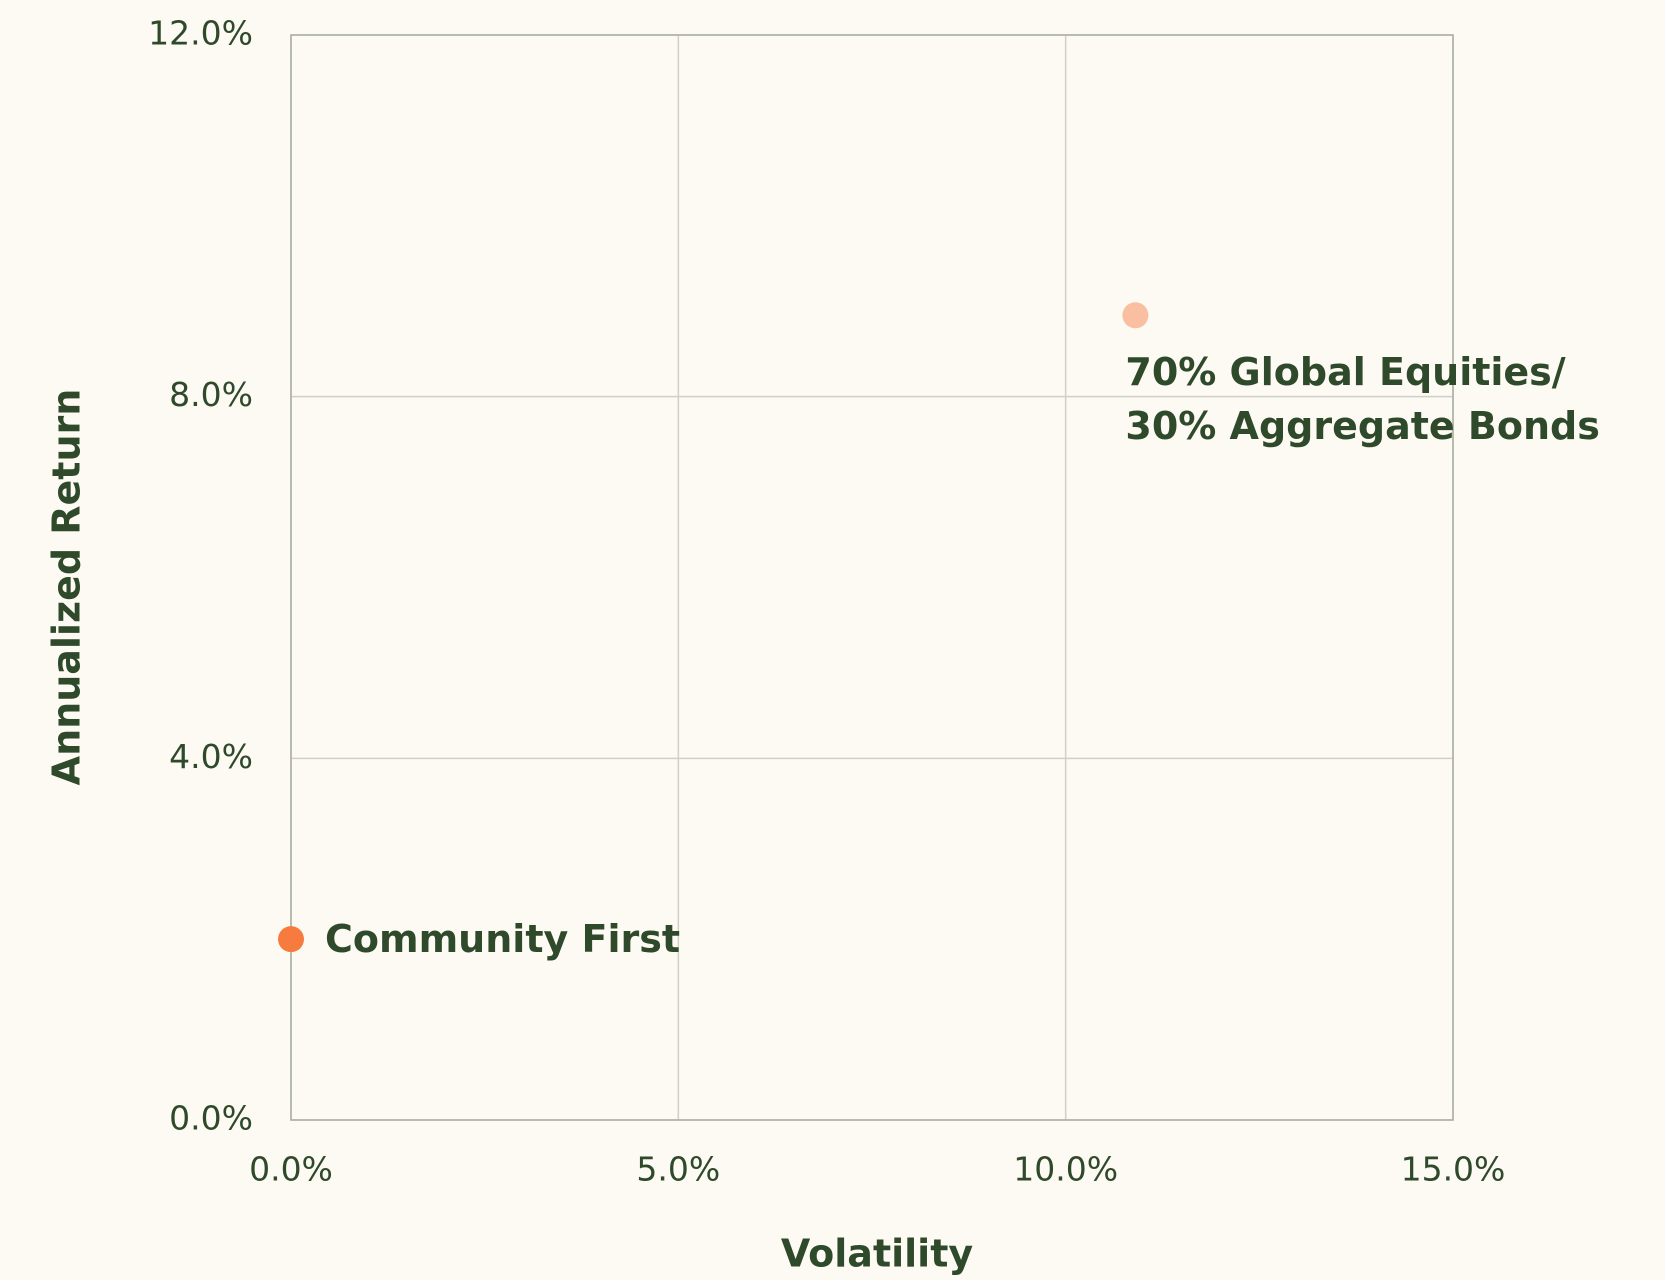 This screenshot has height=1280, width=1665. I want to click on y-tick-label: 4.0%, so click(211, 756).